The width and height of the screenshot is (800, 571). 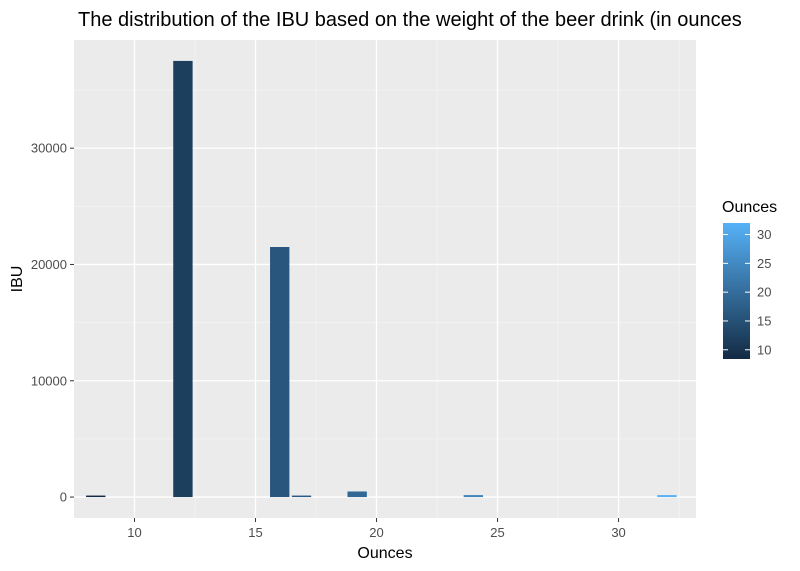 I want to click on legend-title: Ounces, so click(x=749, y=207).